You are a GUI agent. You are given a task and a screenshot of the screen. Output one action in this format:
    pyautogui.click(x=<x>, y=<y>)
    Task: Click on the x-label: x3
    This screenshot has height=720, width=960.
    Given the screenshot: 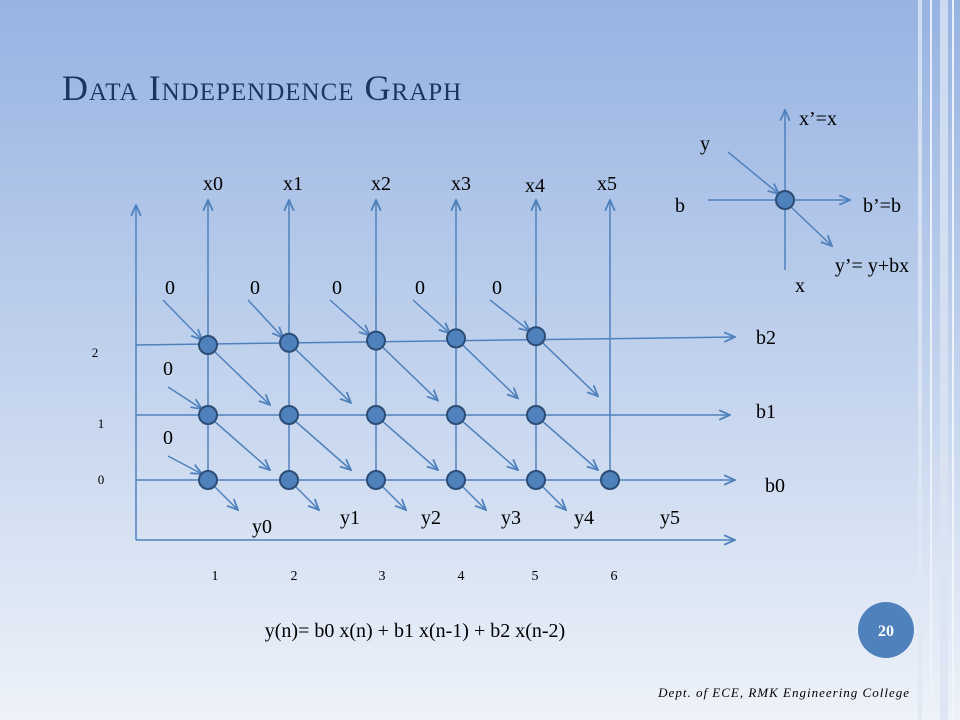 What is the action you would take?
    pyautogui.click(x=461, y=184)
    